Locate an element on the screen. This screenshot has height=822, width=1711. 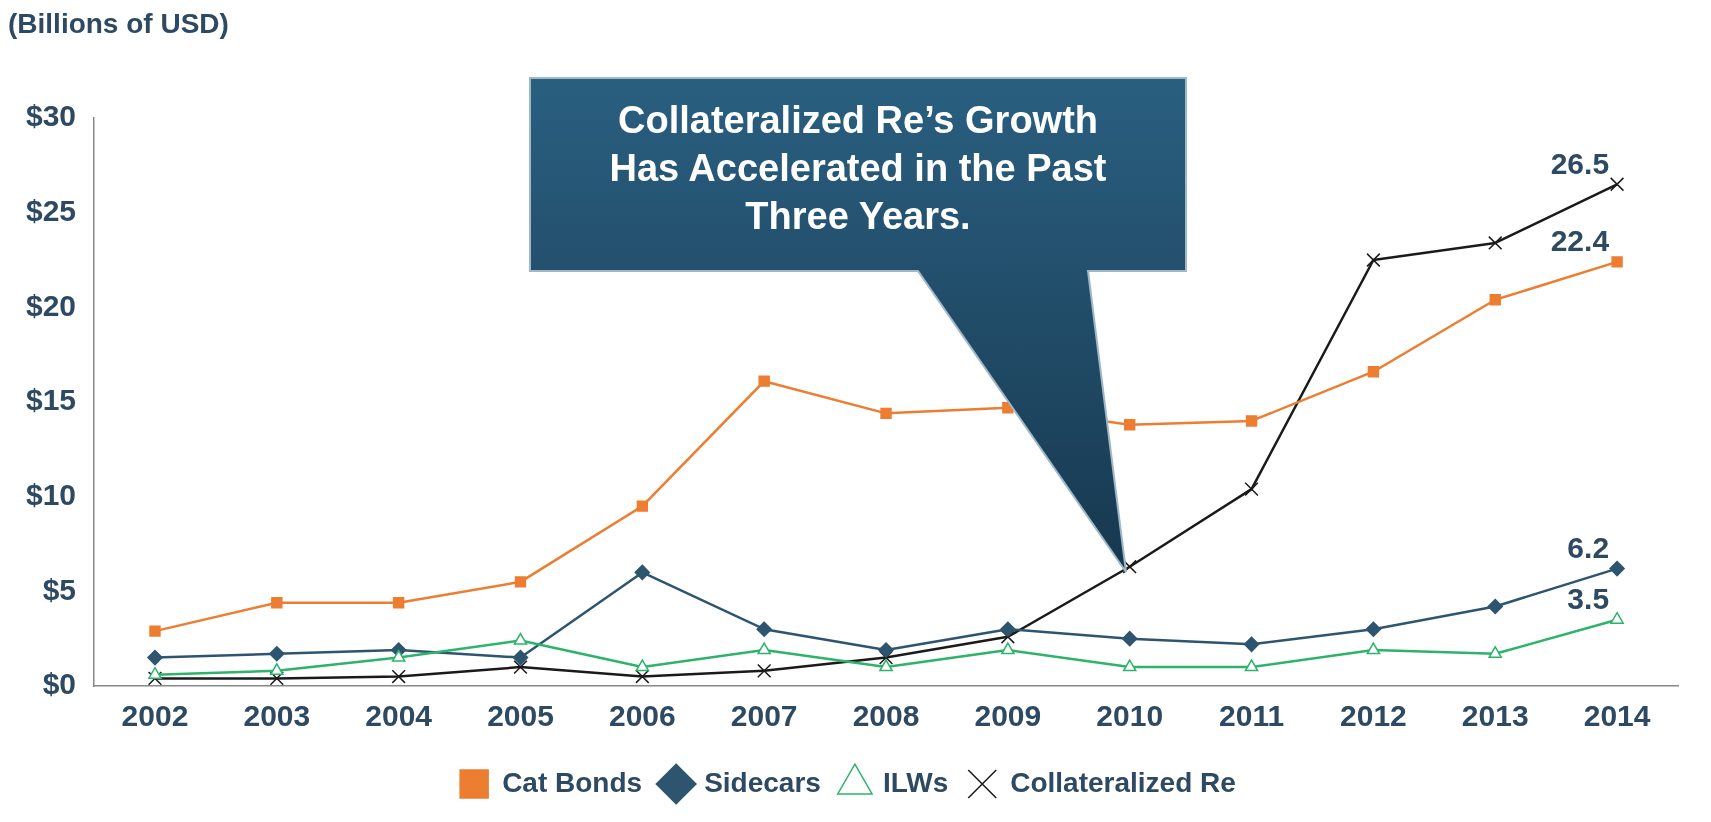
legend-label: ILWs is located at coordinates (915, 782).